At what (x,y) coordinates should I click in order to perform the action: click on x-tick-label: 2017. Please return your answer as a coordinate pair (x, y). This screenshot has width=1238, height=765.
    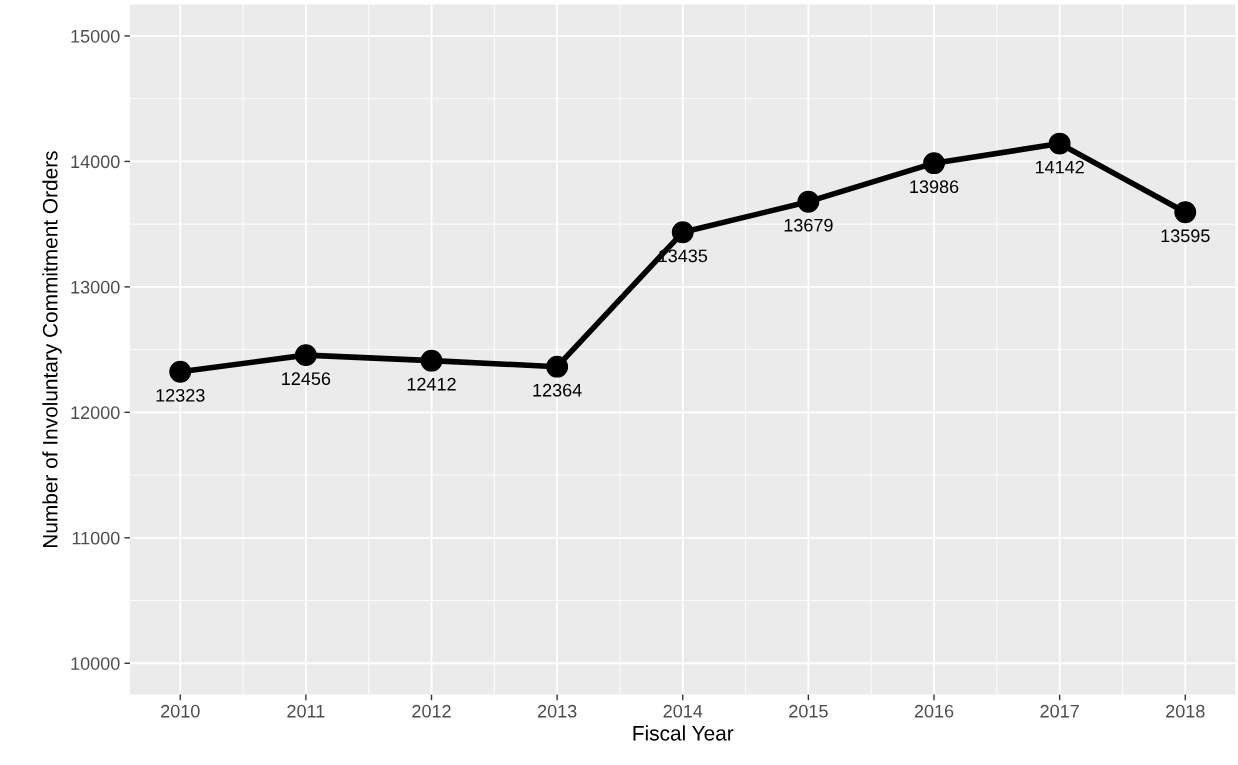
    Looking at the image, I should click on (1059, 711).